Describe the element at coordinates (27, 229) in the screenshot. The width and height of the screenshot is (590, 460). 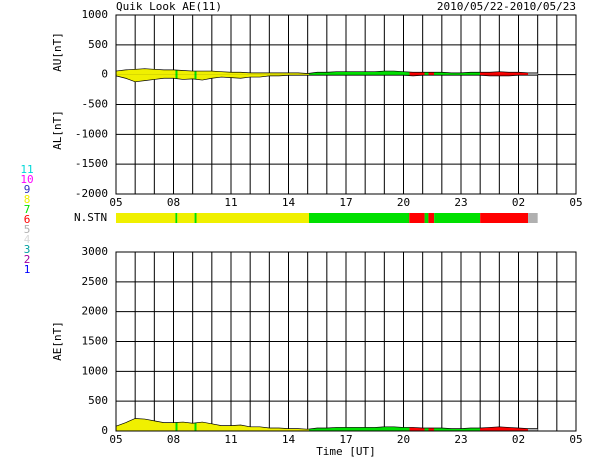
I see `station-legend: 5` at that location.